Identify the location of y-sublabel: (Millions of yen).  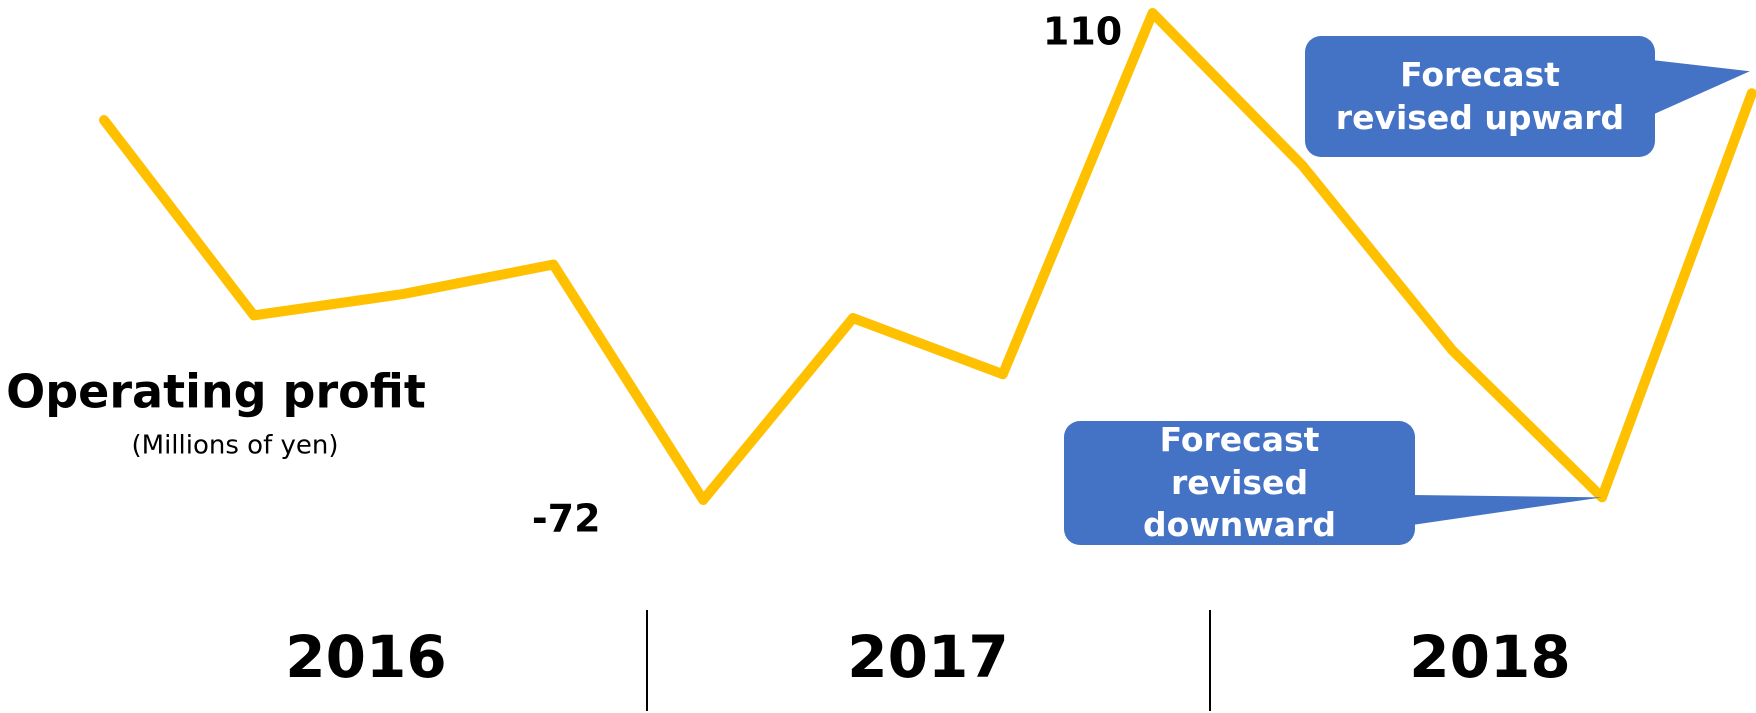
(235, 446).